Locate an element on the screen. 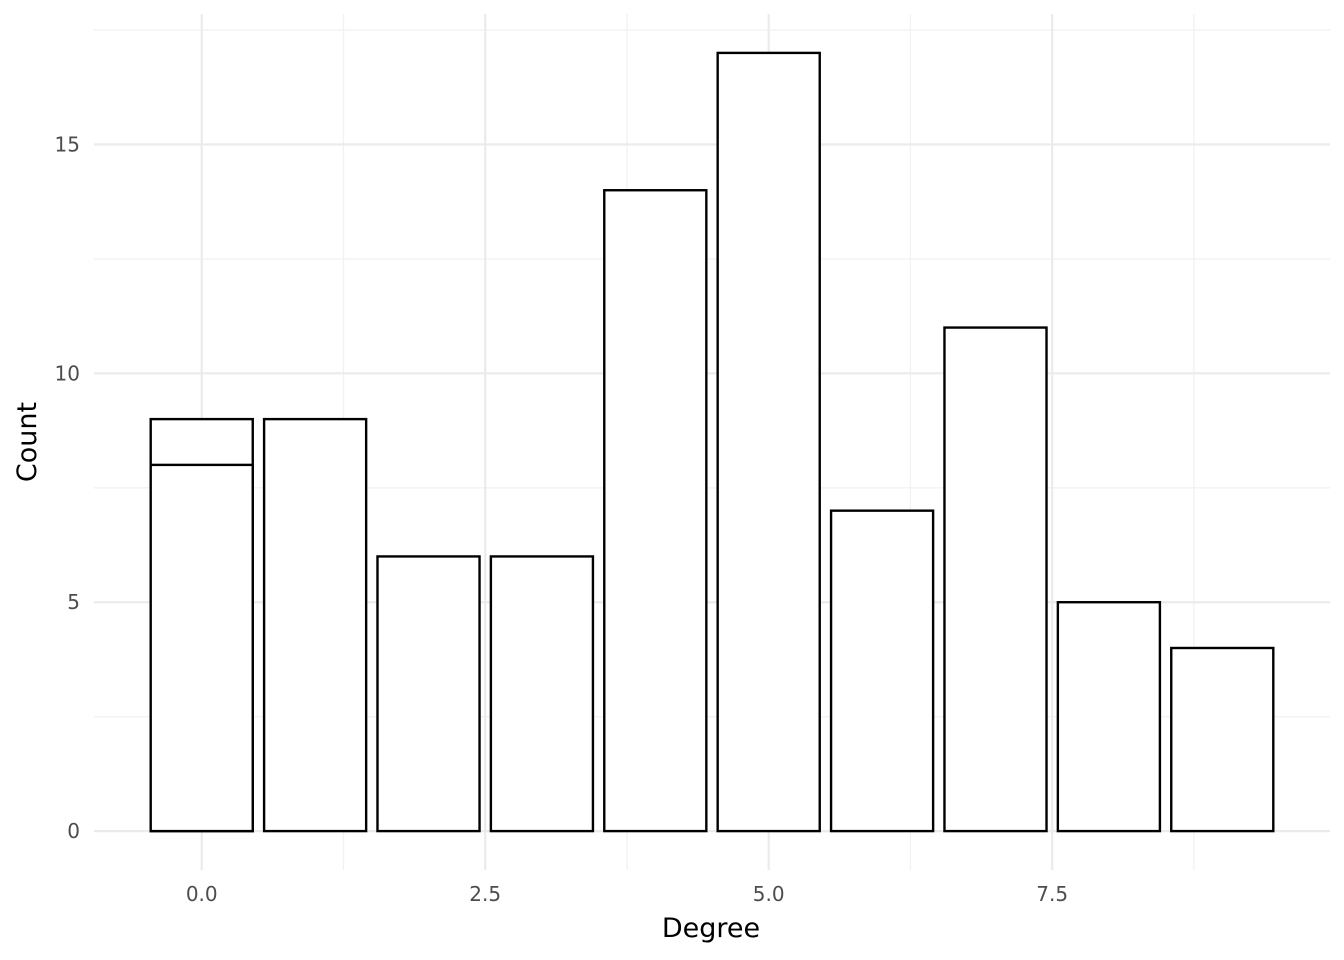  x-tick-label: 5.0 is located at coordinates (769, 894).